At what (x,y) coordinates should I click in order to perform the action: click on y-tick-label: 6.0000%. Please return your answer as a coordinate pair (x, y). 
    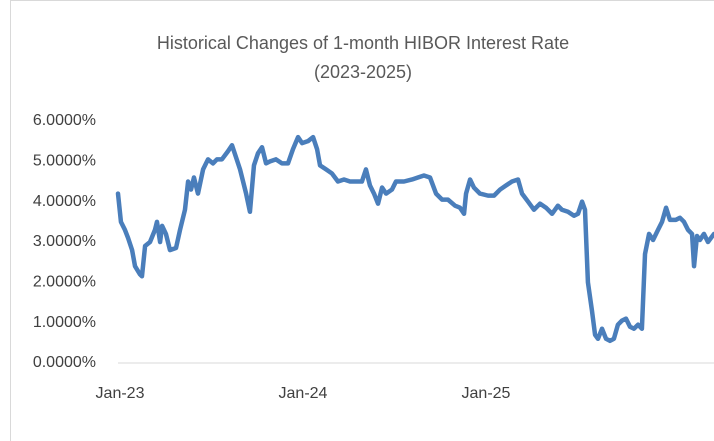
    Looking at the image, I should click on (64, 120).